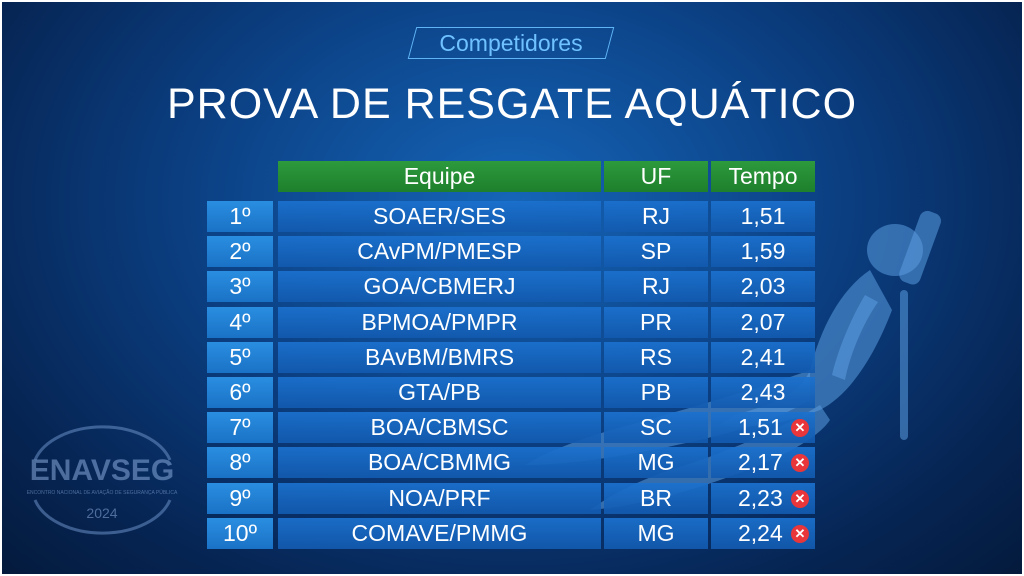 This screenshot has width=1024, height=576. Describe the element at coordinates (763, 392) in the screenshot. I see `time-cell: 2,43` at that location.